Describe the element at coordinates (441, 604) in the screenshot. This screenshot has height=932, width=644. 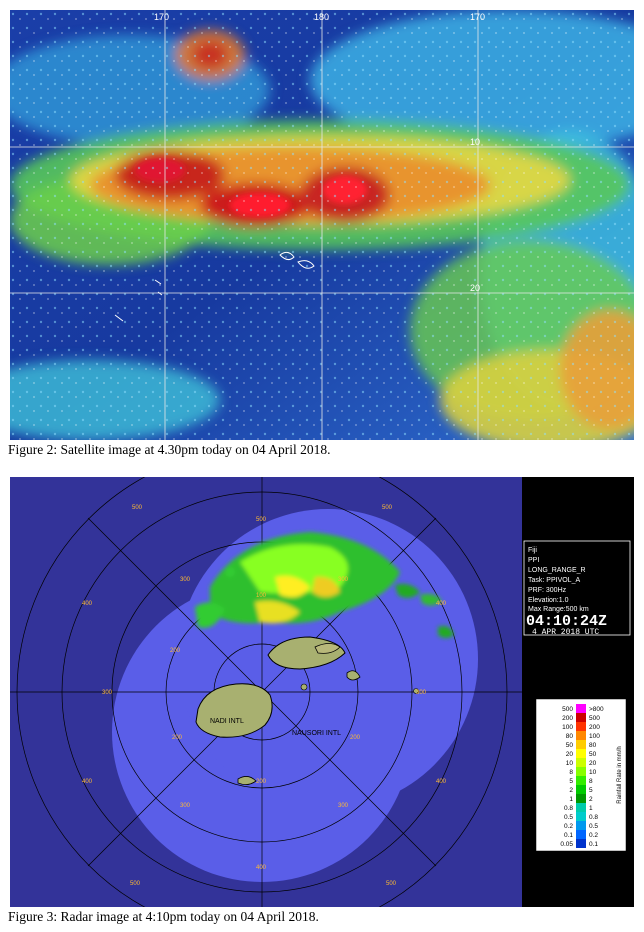
I see `range-label-400-ne: 400` at that location.